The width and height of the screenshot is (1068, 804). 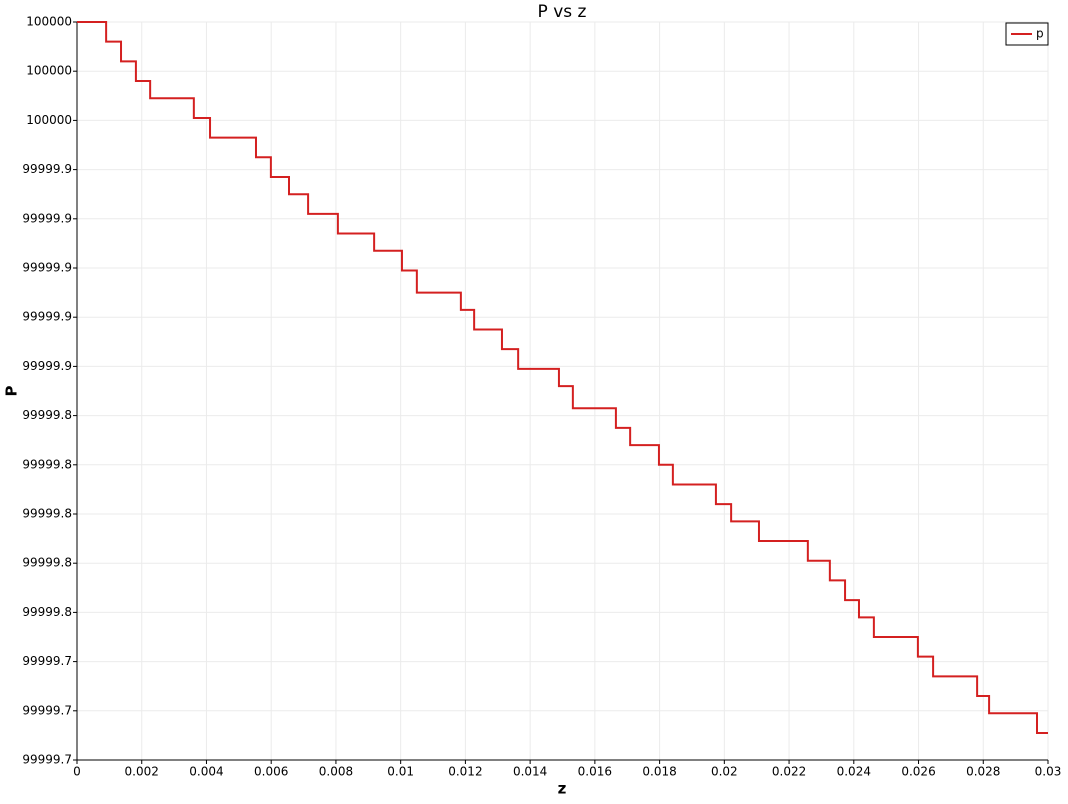 What do you see at coordinates (77, 772) in the screenshot?
I see `x-tick-label: 0` at bounding box center [77, 772].